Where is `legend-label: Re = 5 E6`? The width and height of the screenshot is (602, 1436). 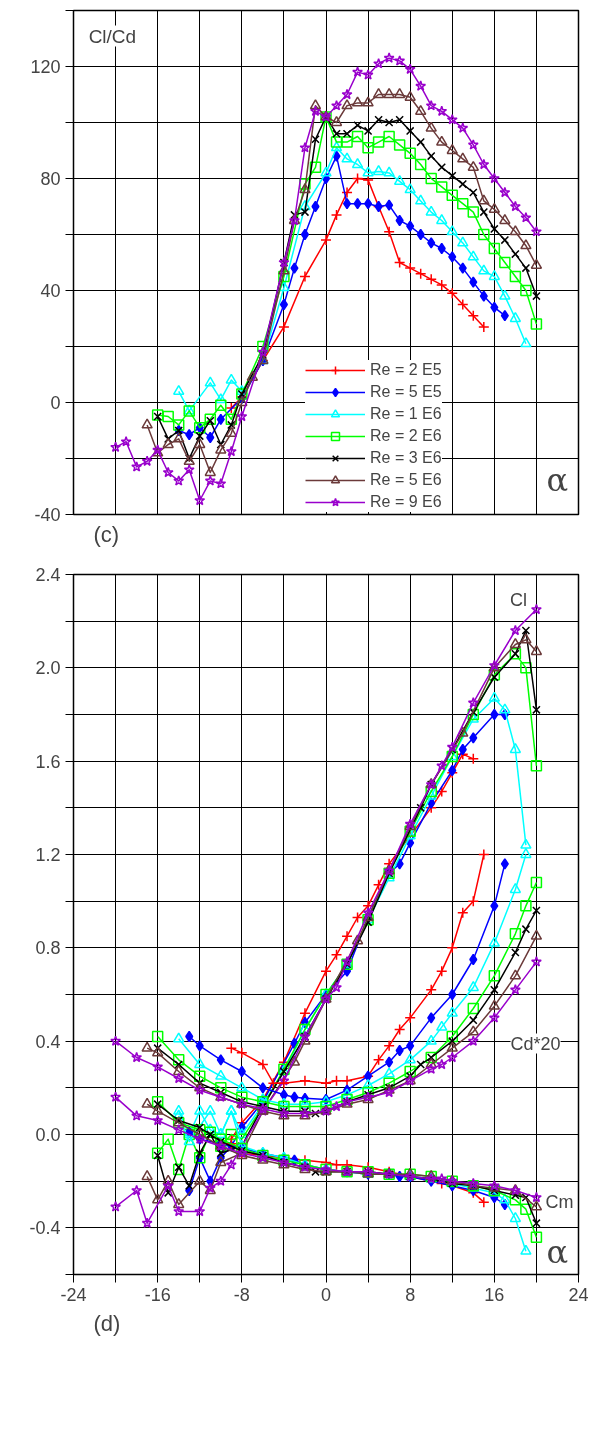
legend-label: Re = 5 E6 is located at coordinates (406, 480).